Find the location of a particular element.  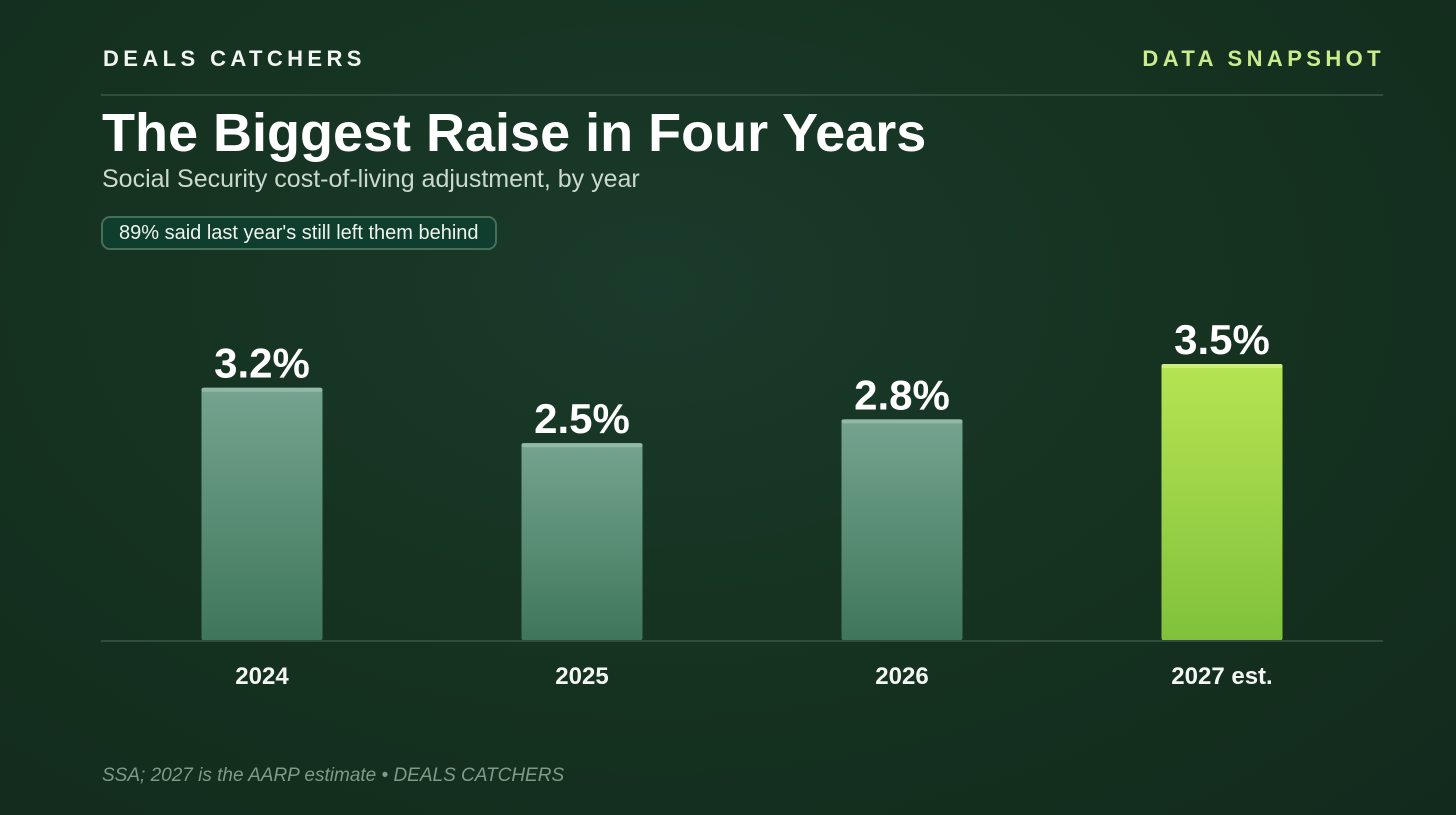

value-label: 3.5% is located at coordinates (1222, 339).